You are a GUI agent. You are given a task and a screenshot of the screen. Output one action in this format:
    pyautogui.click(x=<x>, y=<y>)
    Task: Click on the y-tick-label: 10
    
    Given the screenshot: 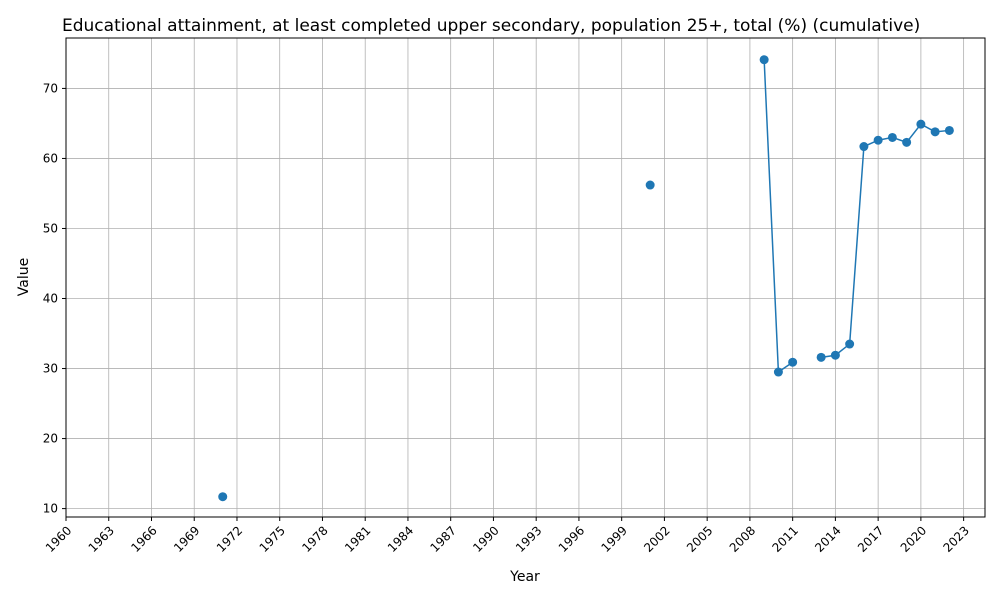 What is the action you would take?
    pyautogui.click(x=50, y=509)
    